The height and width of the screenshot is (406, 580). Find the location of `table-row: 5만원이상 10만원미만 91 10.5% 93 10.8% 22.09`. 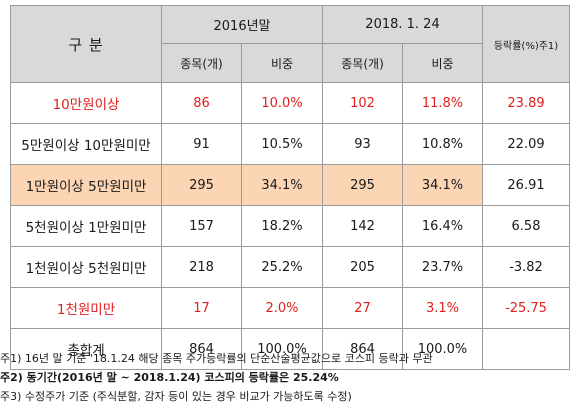

table-row: 5만원이상 10만원미만 91 10.5% 93 10.8% 22.09 is located at coordinates (290, 144).